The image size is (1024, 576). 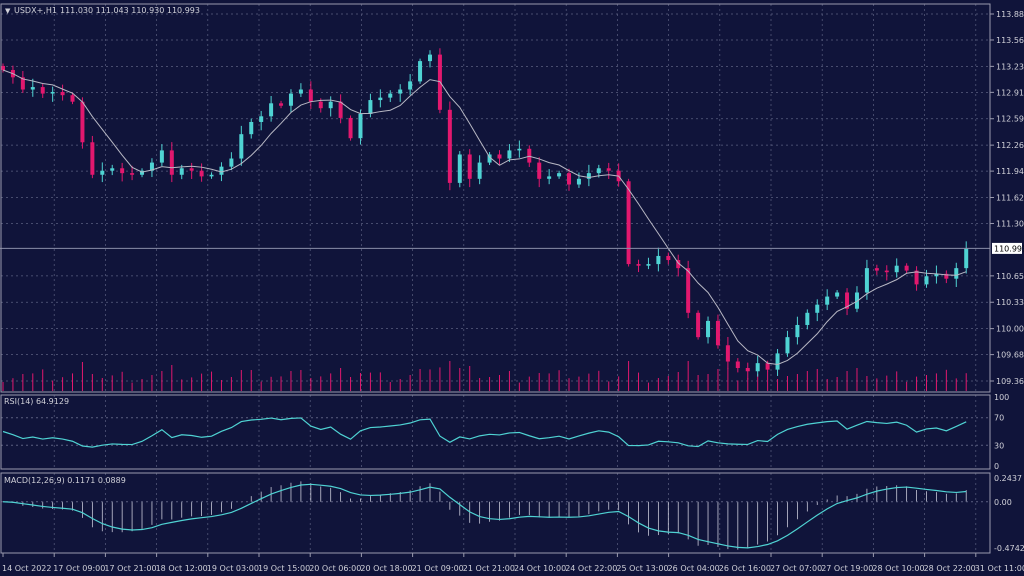 What do you see at coordinates (1009, 548) in the screenshot?
I see `macd-tick-label: -0.4742` at bounding box center [1009, 548].